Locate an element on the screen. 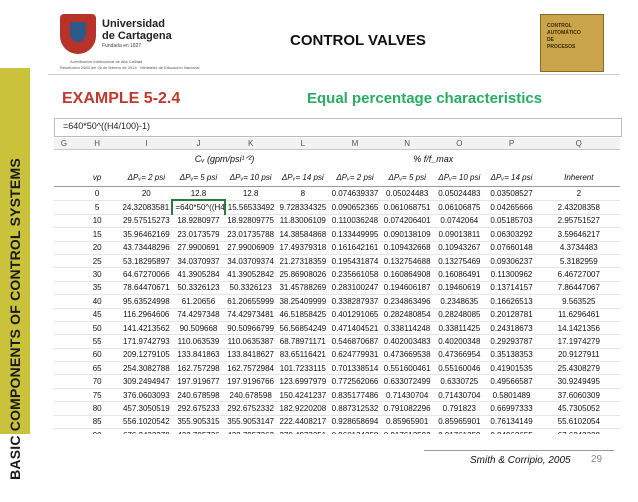 The image size is (638, 502). table-cell: 41.39052842 is located at coordinates (250, 274).